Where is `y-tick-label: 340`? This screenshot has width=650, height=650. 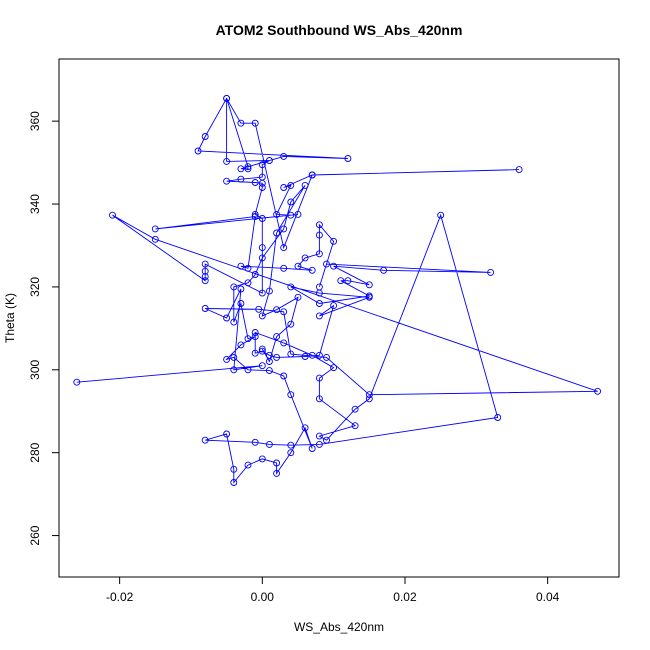
y-tick-label: 340 is located at coordinates (35, 204).